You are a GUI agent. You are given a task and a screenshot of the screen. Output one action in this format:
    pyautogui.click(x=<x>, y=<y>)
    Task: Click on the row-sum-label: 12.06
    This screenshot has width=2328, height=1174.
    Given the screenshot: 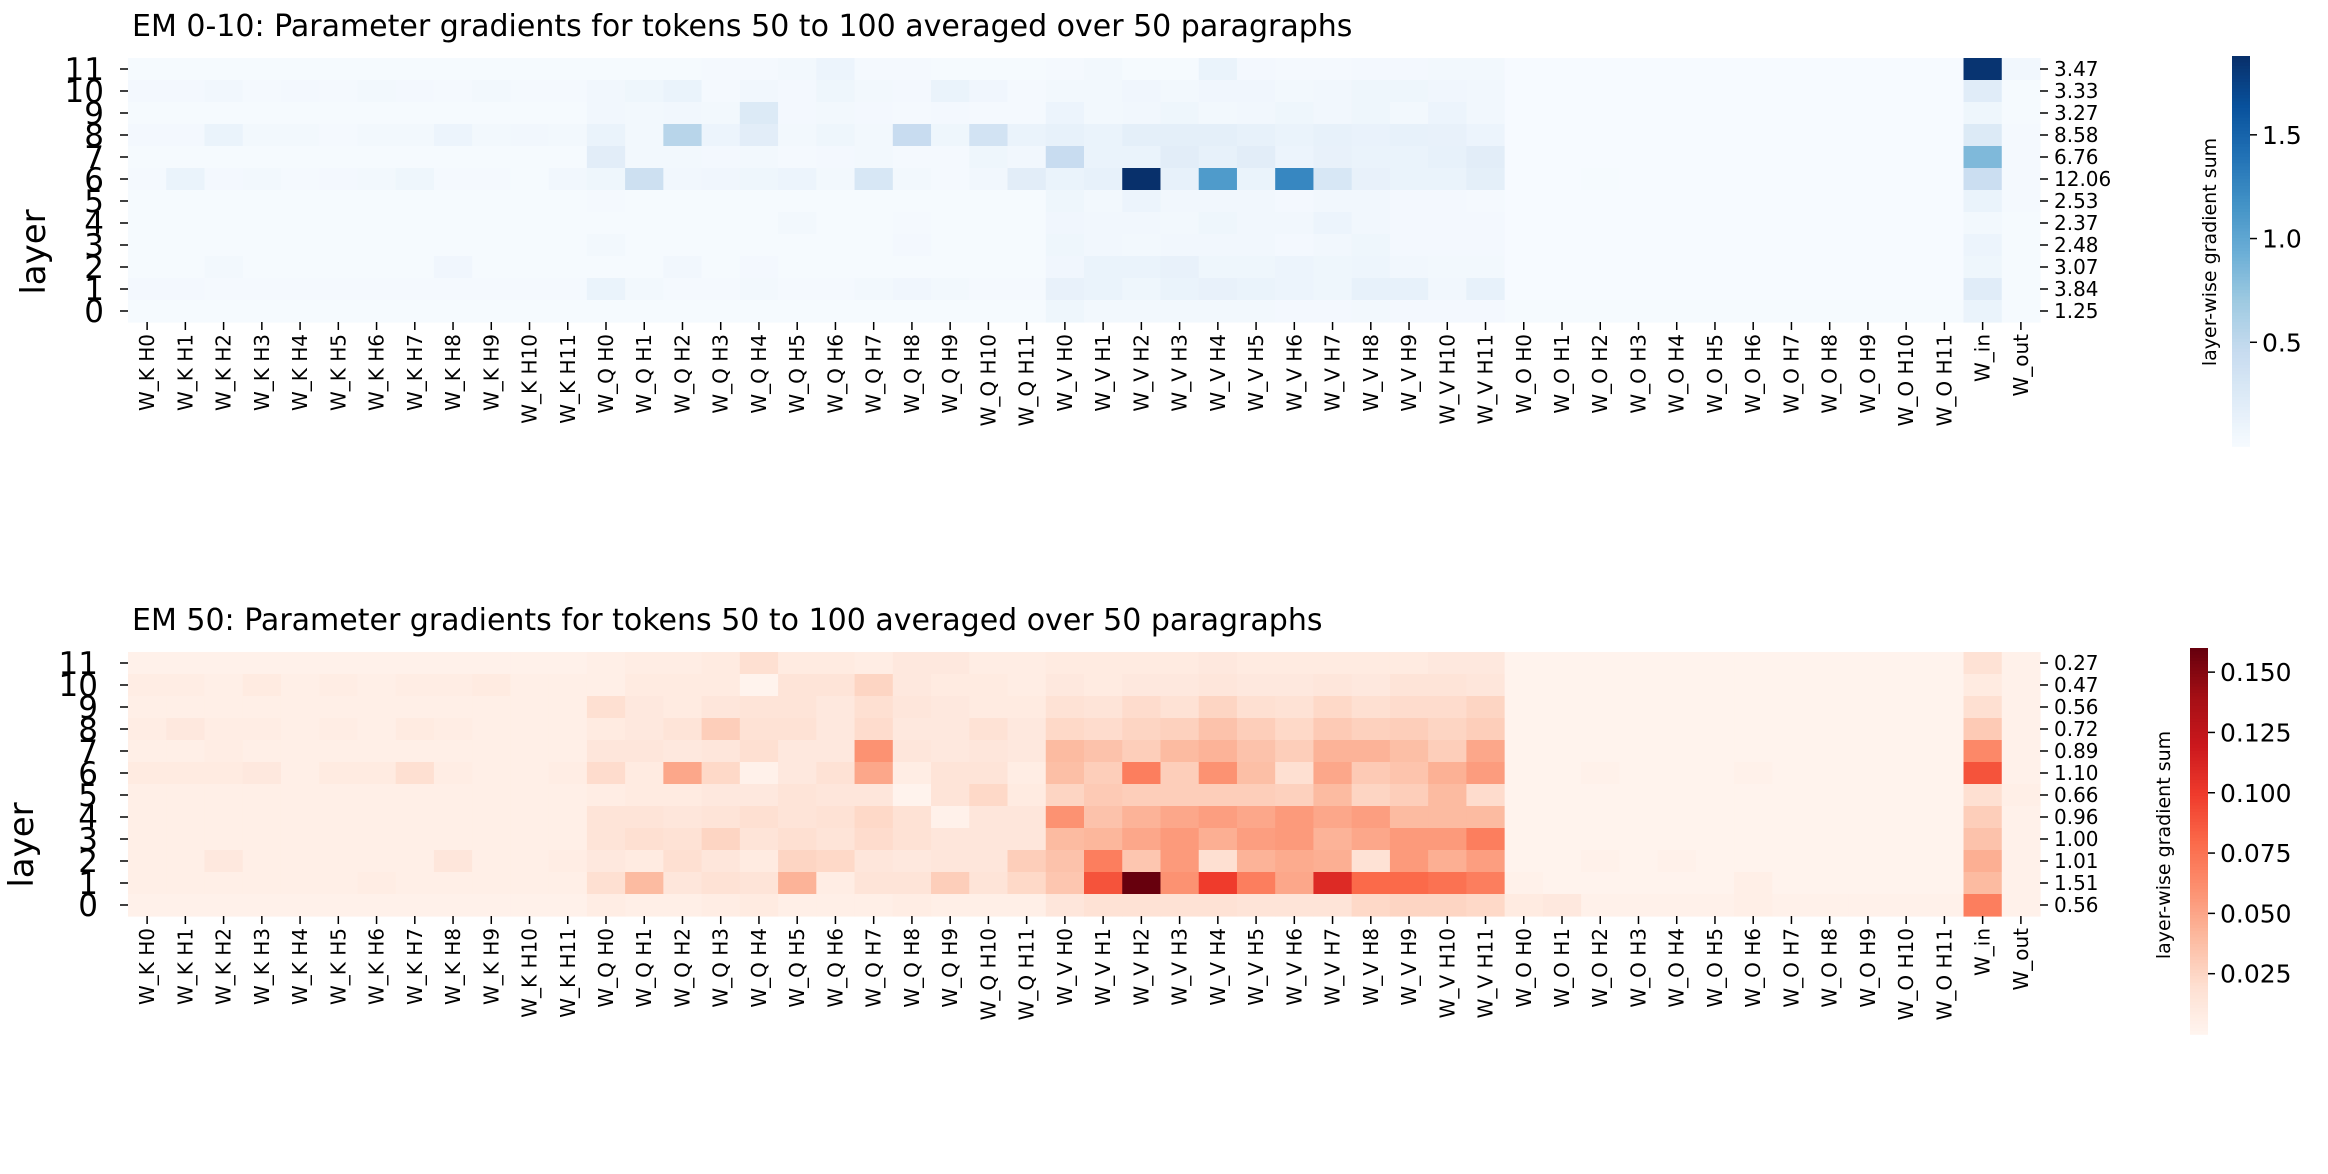 What is the action you would take?
    pyautogui.click(x=2082, y=179)
    